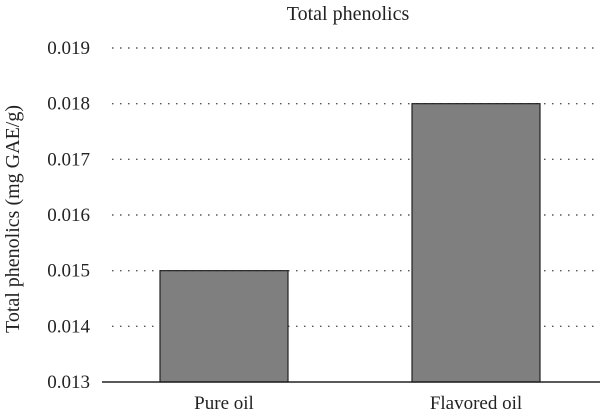  I want to click on y-tick-label: 0.019, so click(68, 48).